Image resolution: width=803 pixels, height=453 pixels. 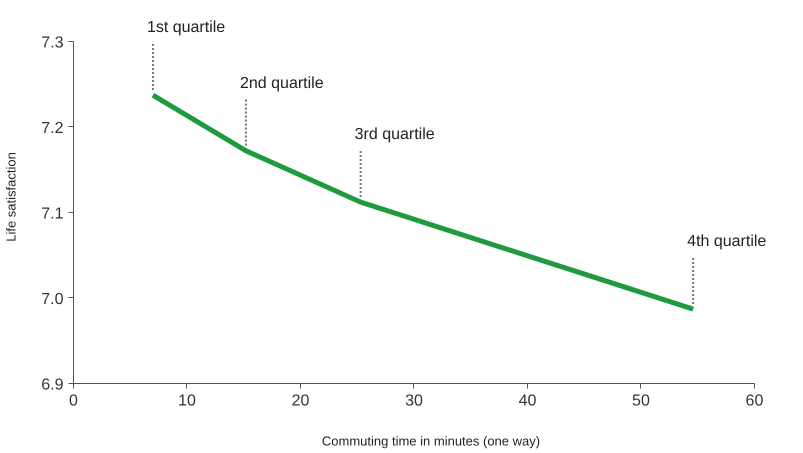 I want to click on annotation: 1st quartile, so click(x=186, y=27).